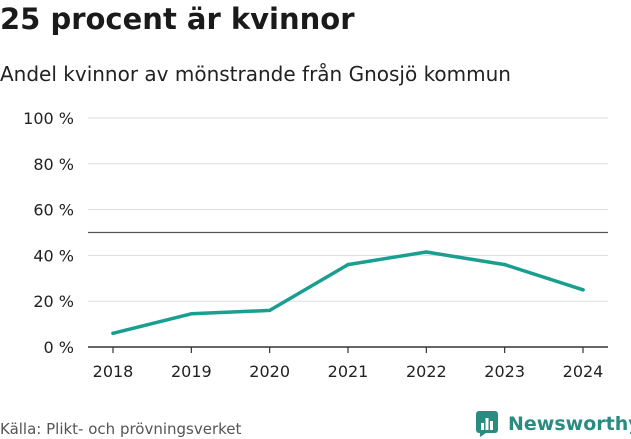 This screenshot has height=439, width=631. I want to click on x-tick-label: 2022, so click(426, 371).